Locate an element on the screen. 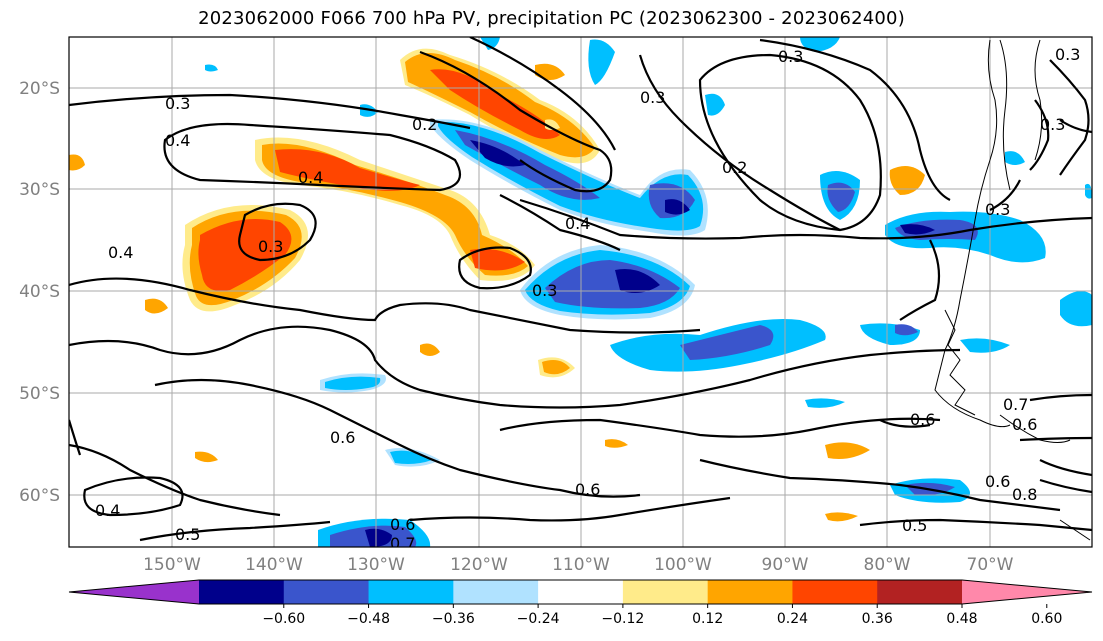  lon-label: 100°W is located at coordinates (683, 565).